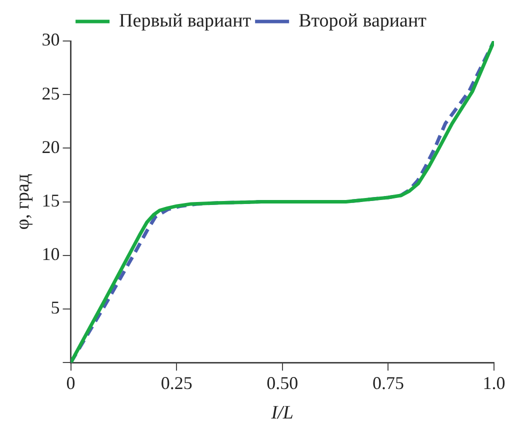 The height and width of the screenshot is (437, 522). Describe the element at coordinates (176, 383) in the screenshot. I see `x-tick-label: 0.25` at that location.